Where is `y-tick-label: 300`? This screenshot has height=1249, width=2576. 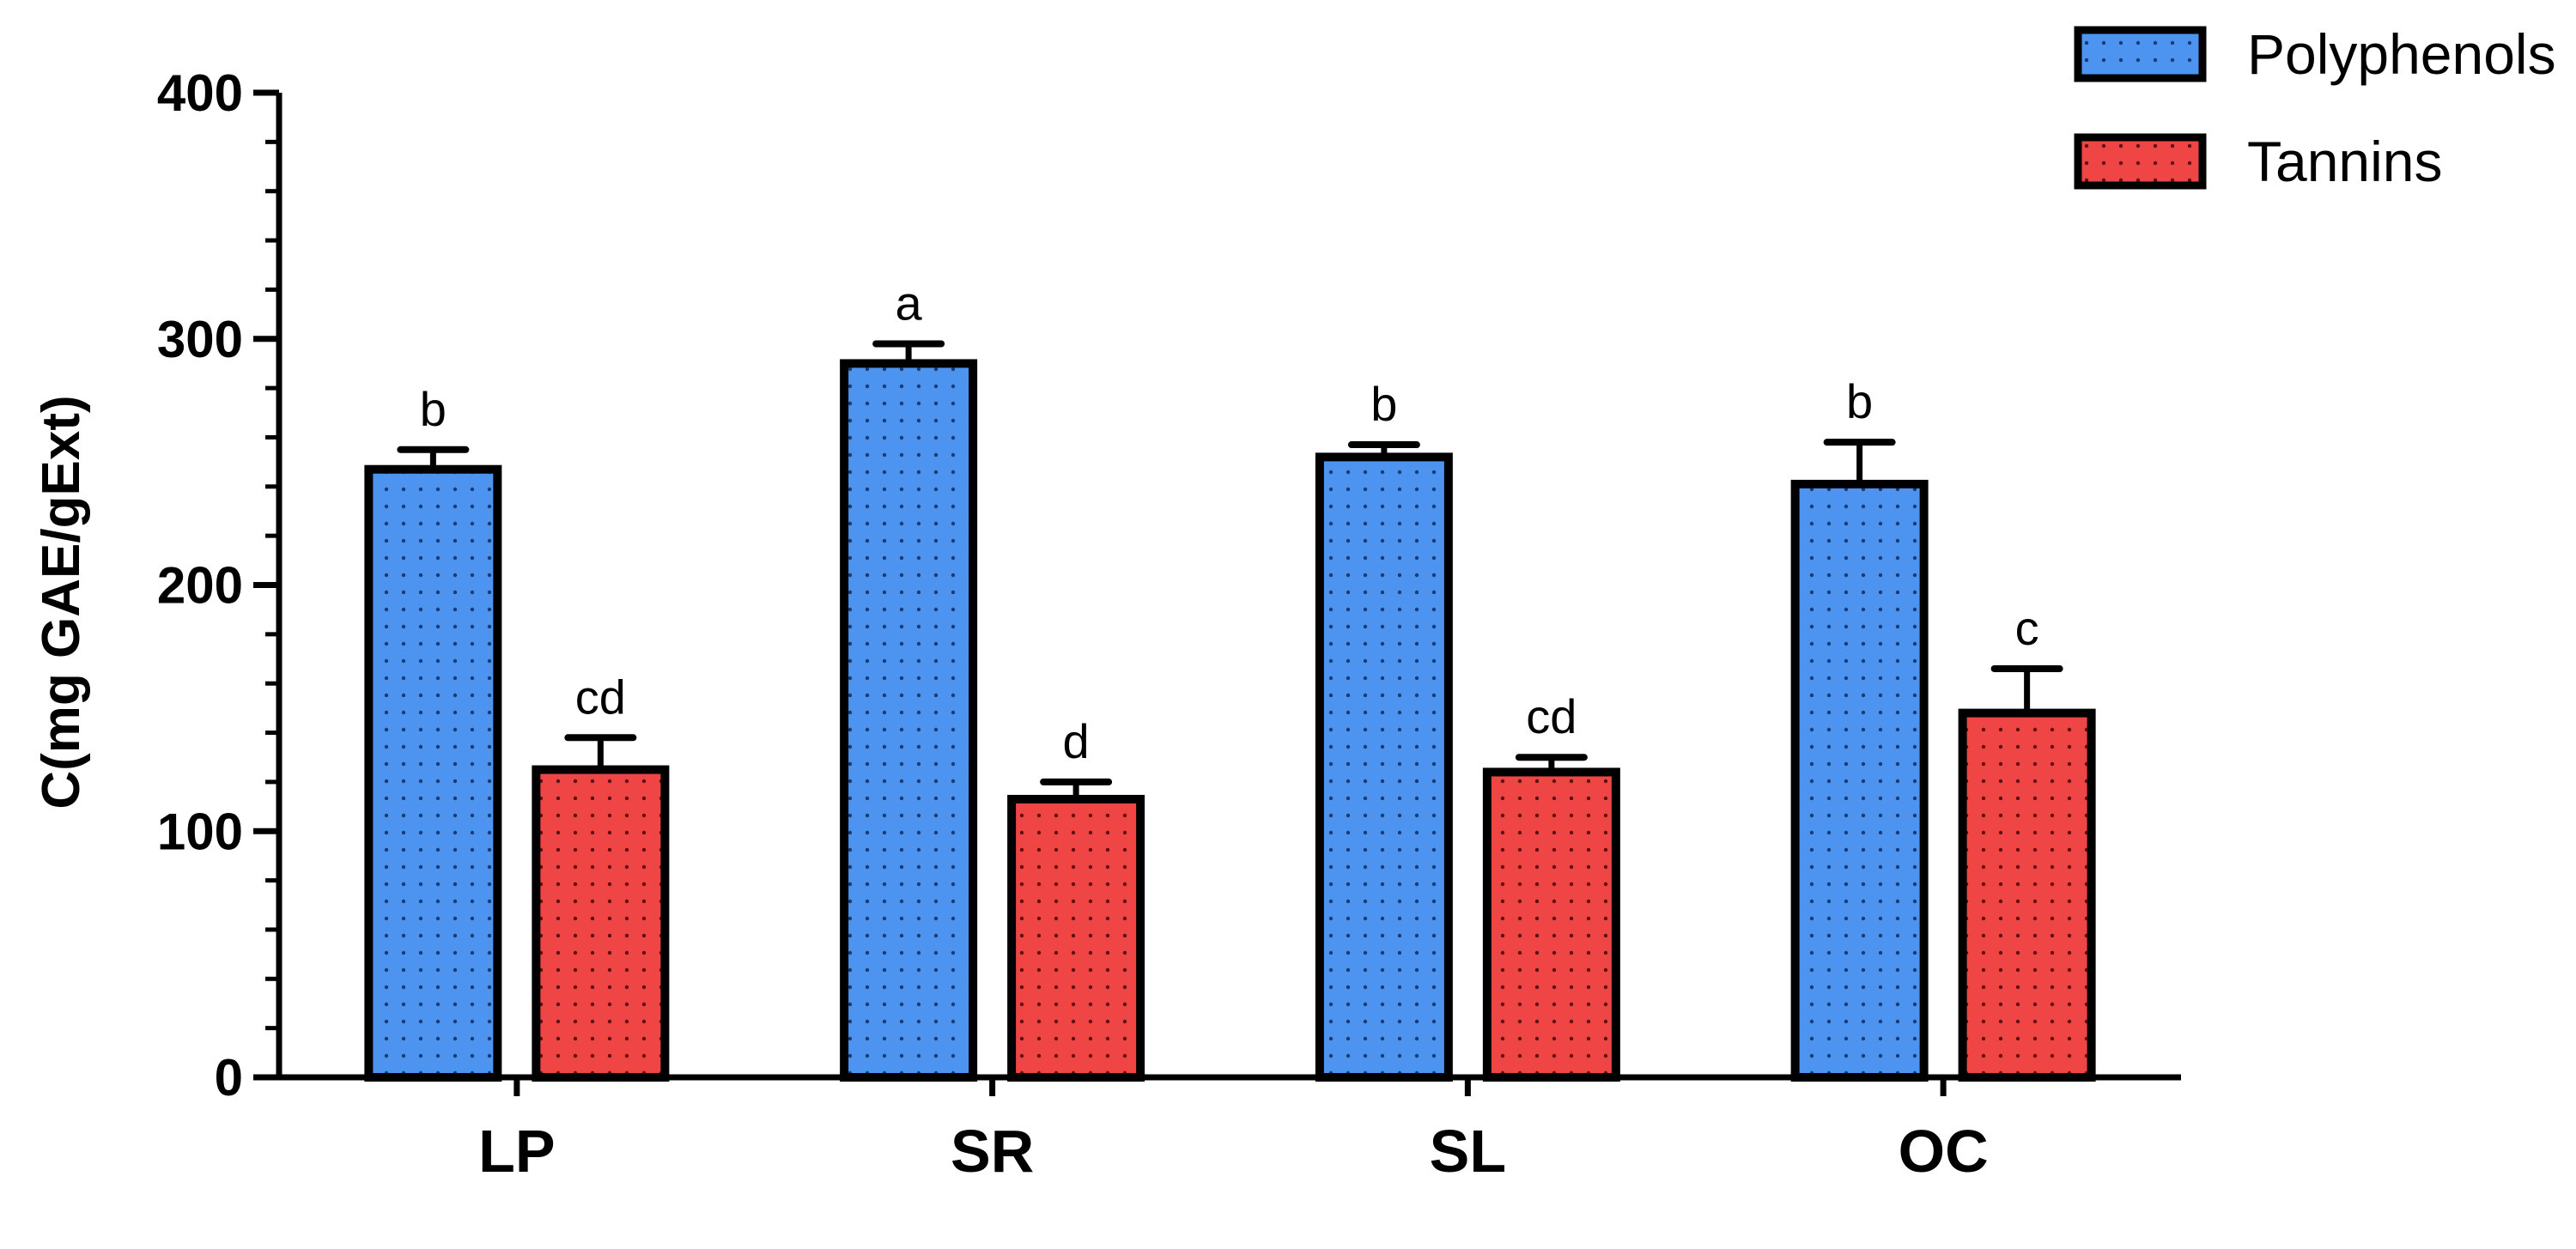
y-tick-label: 300 is located at coordinates (200, 339).